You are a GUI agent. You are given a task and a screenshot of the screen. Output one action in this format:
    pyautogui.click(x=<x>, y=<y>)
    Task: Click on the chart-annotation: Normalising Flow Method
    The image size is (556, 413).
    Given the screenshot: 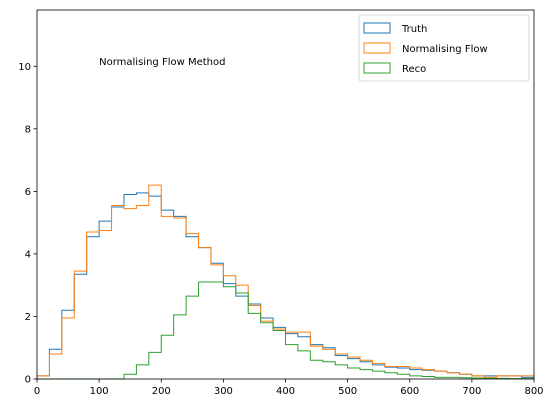 What is the action you would take?
    pyautogui.click(x=162, y=62)
    